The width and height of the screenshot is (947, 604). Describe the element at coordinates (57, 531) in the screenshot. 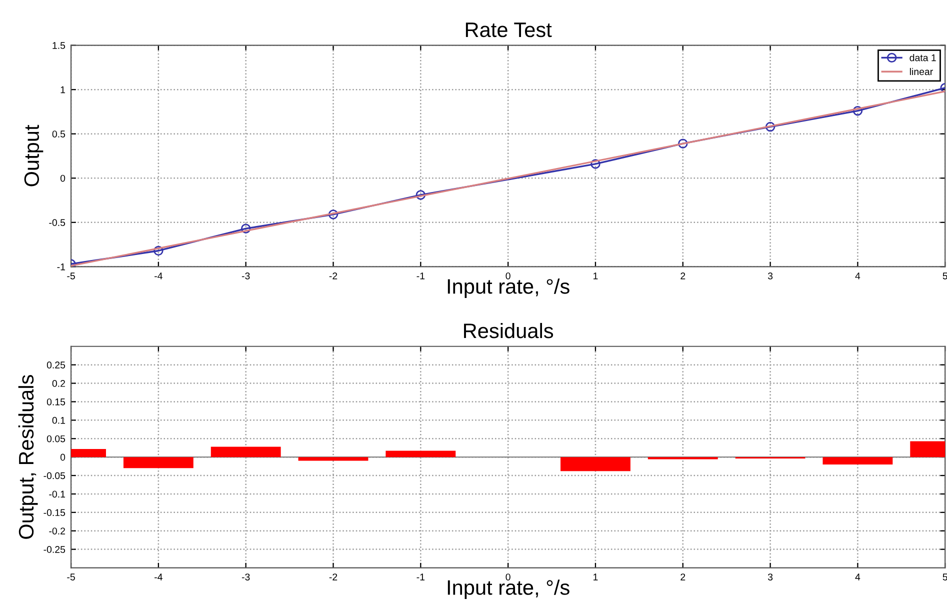

I see `y-tick-label: -0.2` at that location.